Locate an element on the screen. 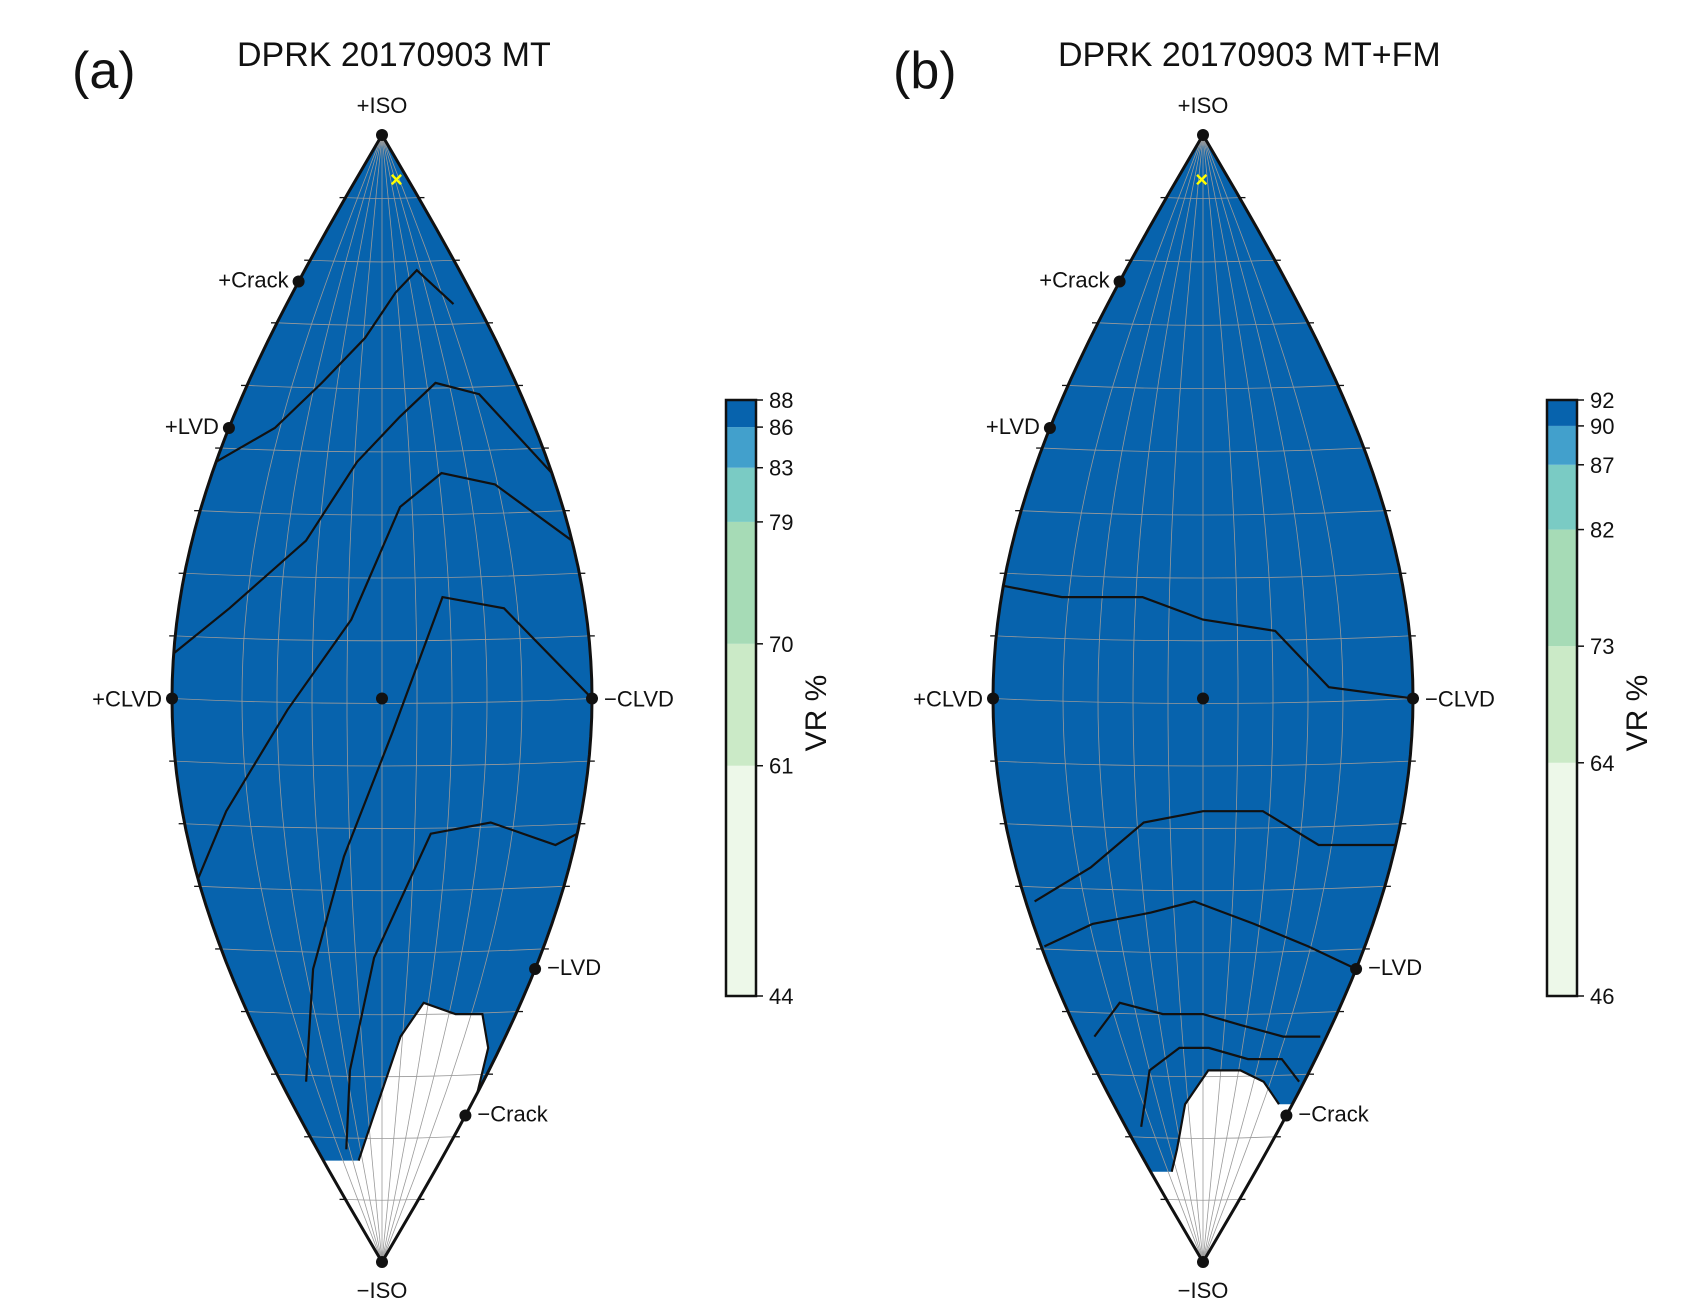  colorbar-tick-label: 87 is located at coordinates (1602, 465).